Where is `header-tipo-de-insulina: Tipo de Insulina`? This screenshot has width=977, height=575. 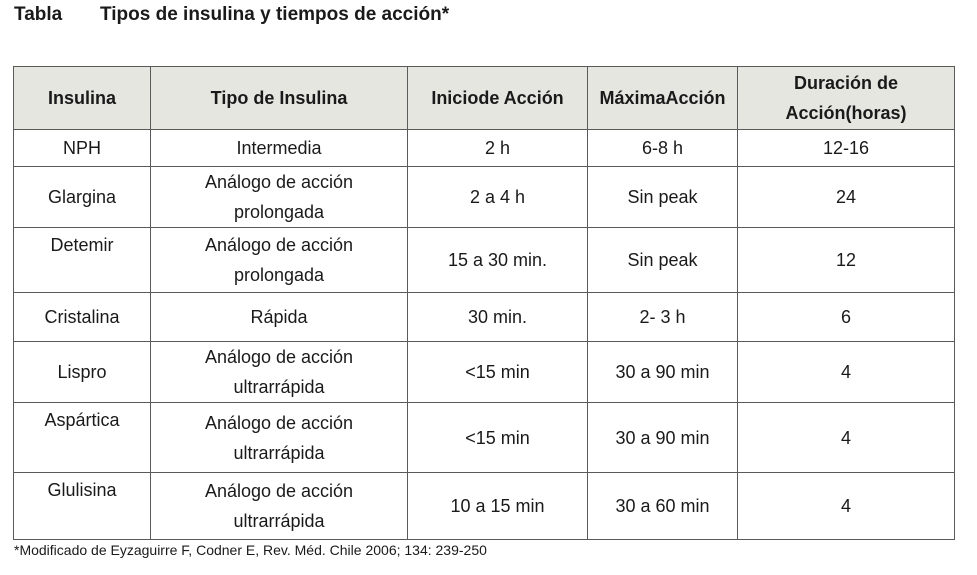
header-tipo-de-insulina: Tipo de Insulina is located at coordinates (279, 98).